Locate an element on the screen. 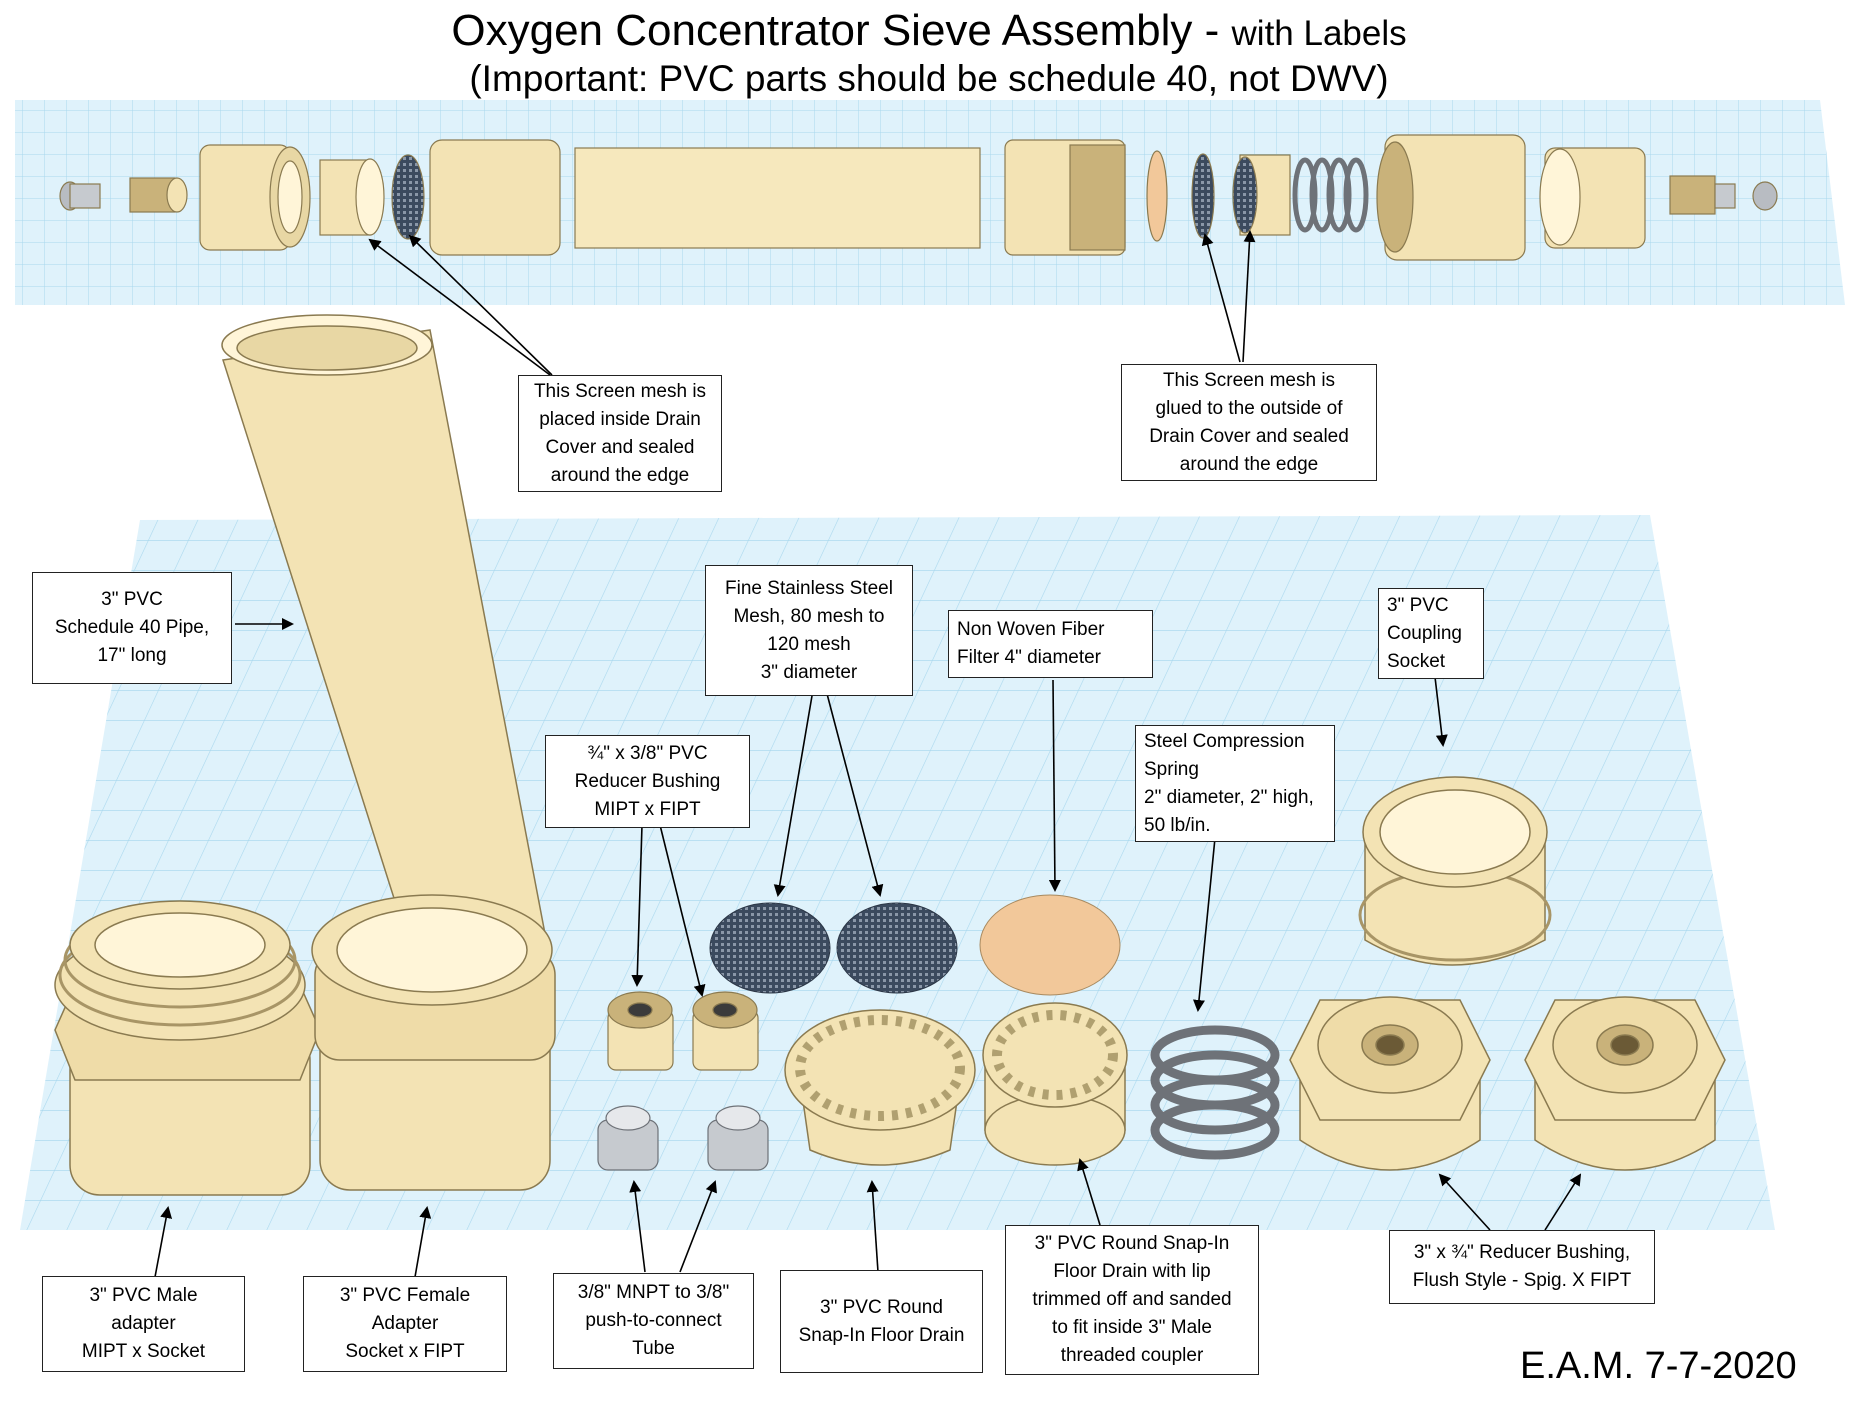 The image size is (1858, 1418). label-pipe: 3" PVC Schedule 40 Pipe, 17" long is located at coordinates (132, 628).